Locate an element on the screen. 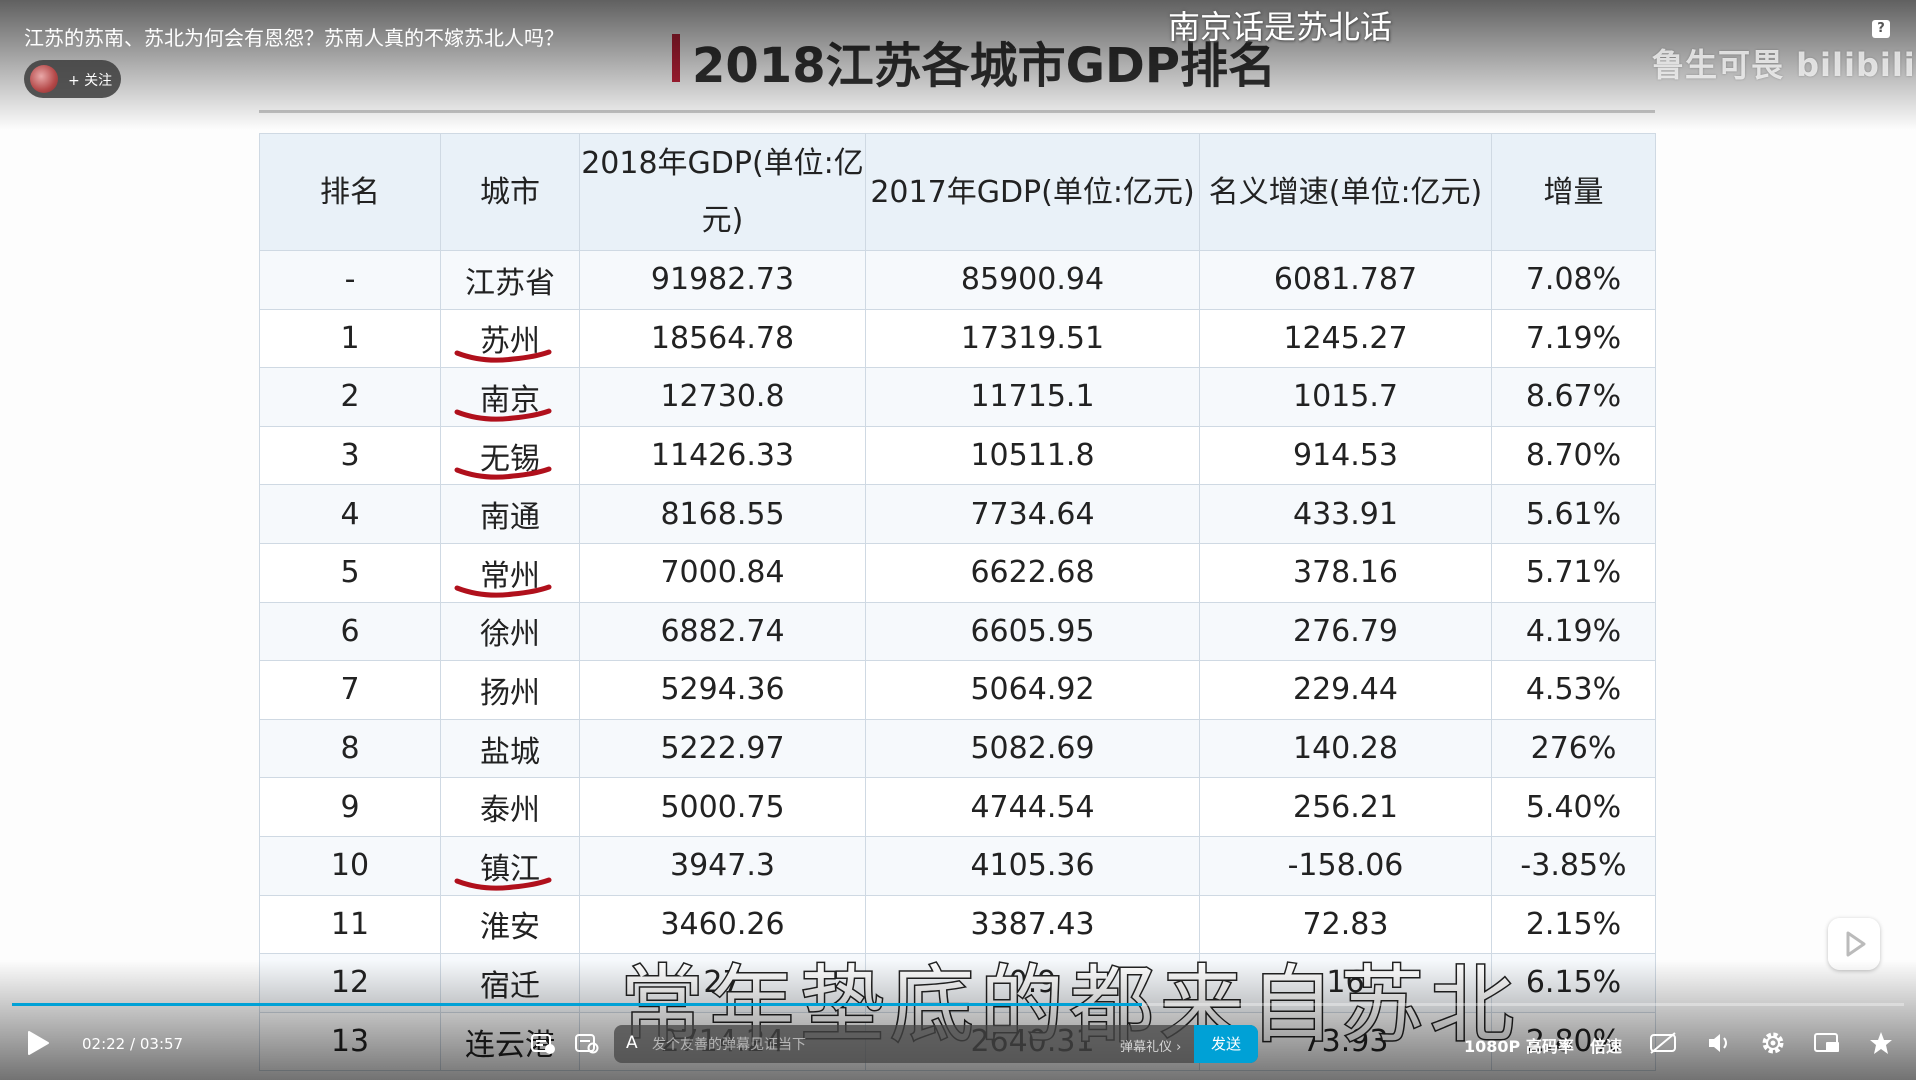 The image size is (1916, 1080). gdp-2017-cell: 10511.8 is located at coordinates (1032, 455).